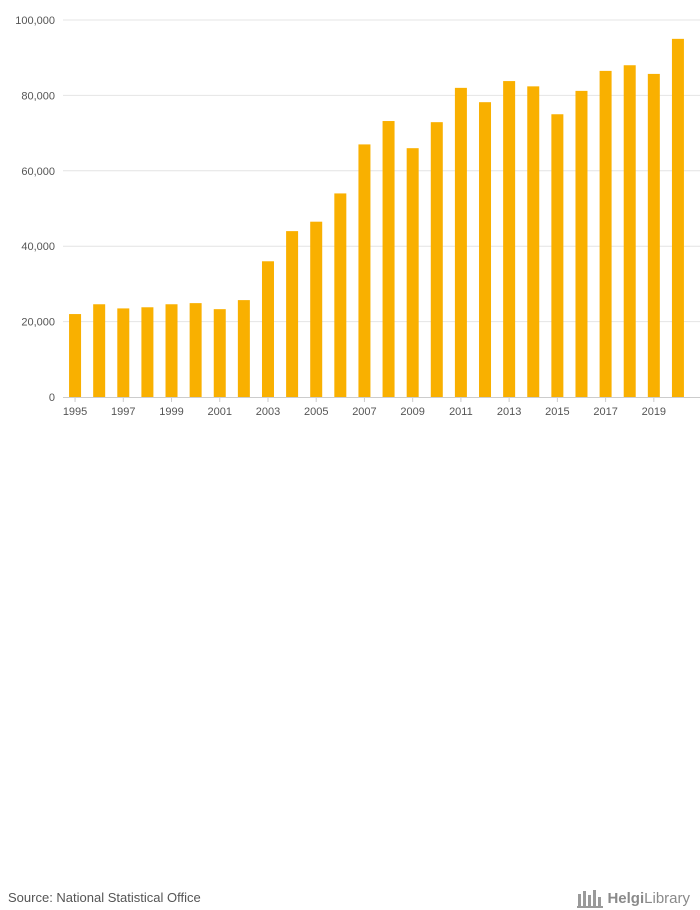 Image resolution: width=700 pixels, height=910 pixels. I want to click on bar-2000, so click(195, 350).